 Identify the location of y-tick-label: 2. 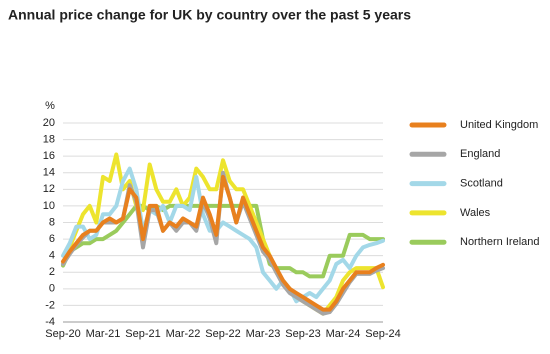
(52, 272).